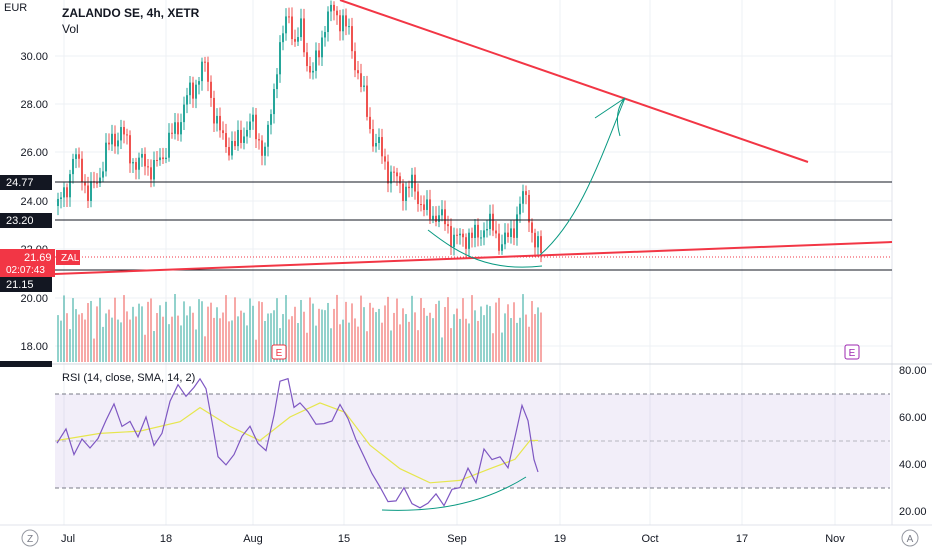 The image size is (932, 550). What do you see at coordinates (26, 364) in the screenshot?
I see `level-tag-partial` at bounding box center [26, 364].